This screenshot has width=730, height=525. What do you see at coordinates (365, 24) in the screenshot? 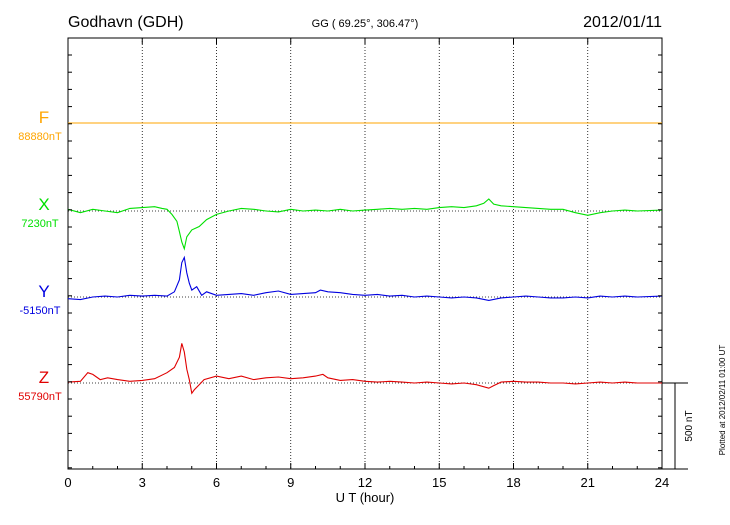
I see `chart-subtitle: GG ( 69.25°, 306.47°)` at bounding box center [365, 24].